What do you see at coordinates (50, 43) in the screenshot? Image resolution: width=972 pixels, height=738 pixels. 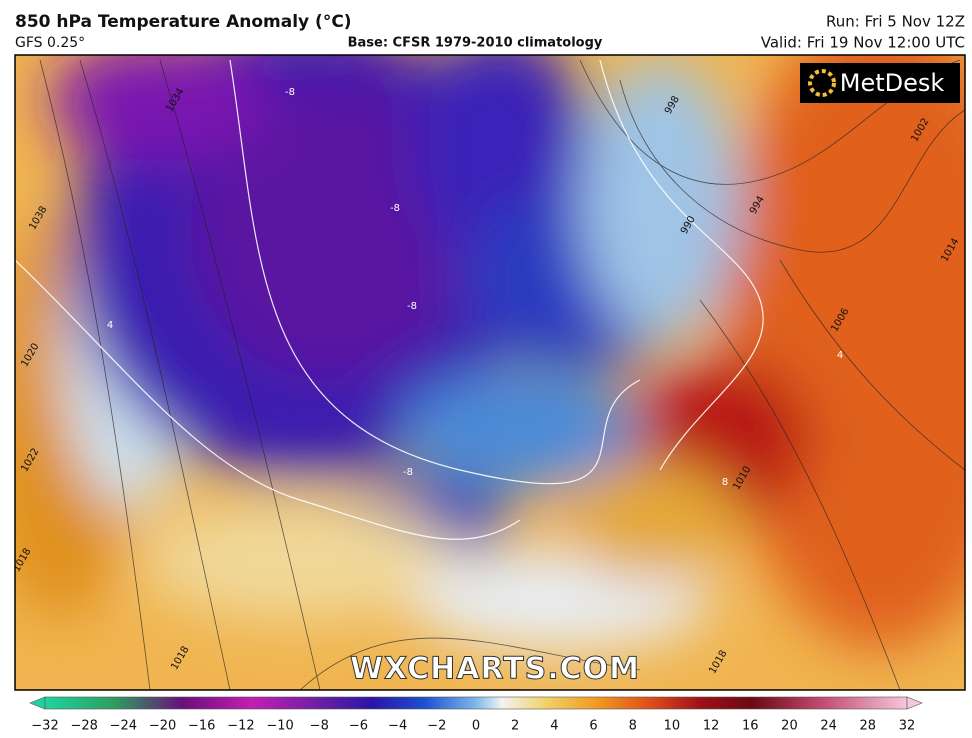 I see `model: GFS 0.25°` at bounding box center [50, 43].